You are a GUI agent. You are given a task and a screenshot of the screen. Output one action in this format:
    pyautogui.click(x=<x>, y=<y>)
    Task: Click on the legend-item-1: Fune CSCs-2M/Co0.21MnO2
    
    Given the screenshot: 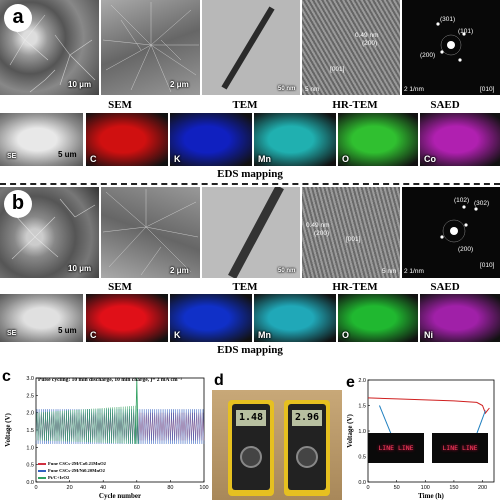 What is the action you would take?
    pyautogui.click(x=72, y=463)
    